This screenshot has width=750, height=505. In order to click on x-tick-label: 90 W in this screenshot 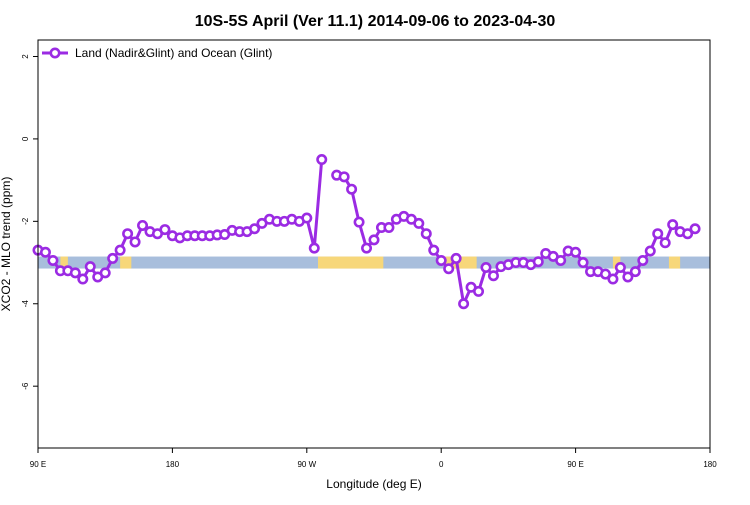, I will do `click(306, 464)`.